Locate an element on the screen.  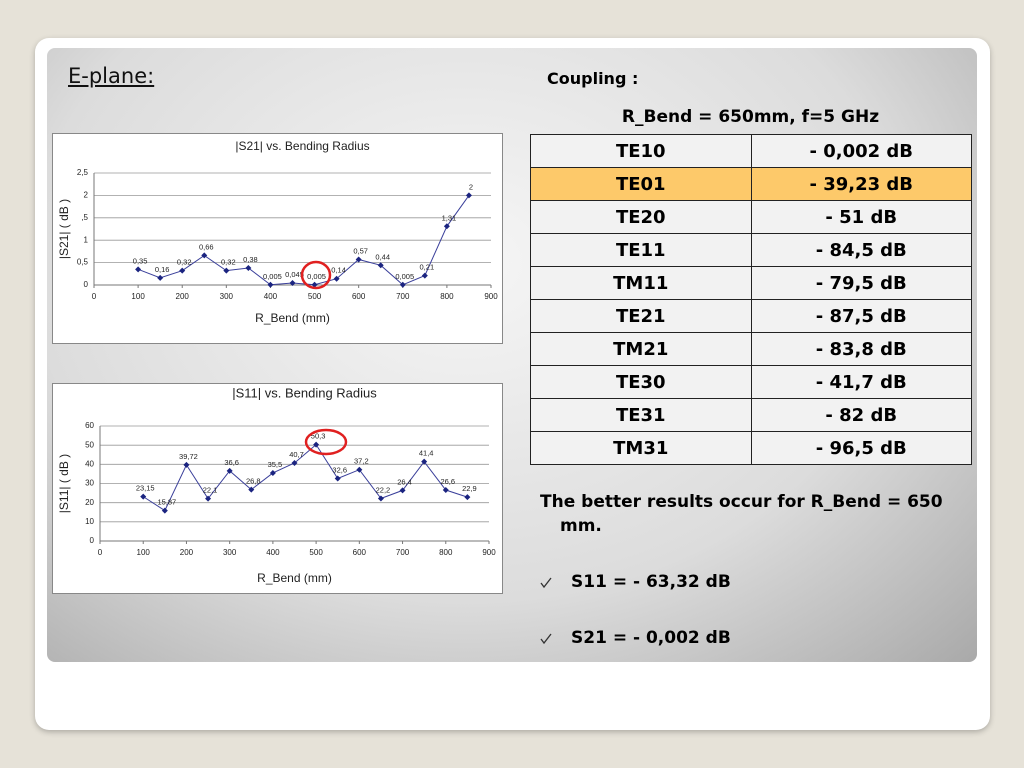
table-cell: - 83,8 dB is located at coordinates (861, 349).